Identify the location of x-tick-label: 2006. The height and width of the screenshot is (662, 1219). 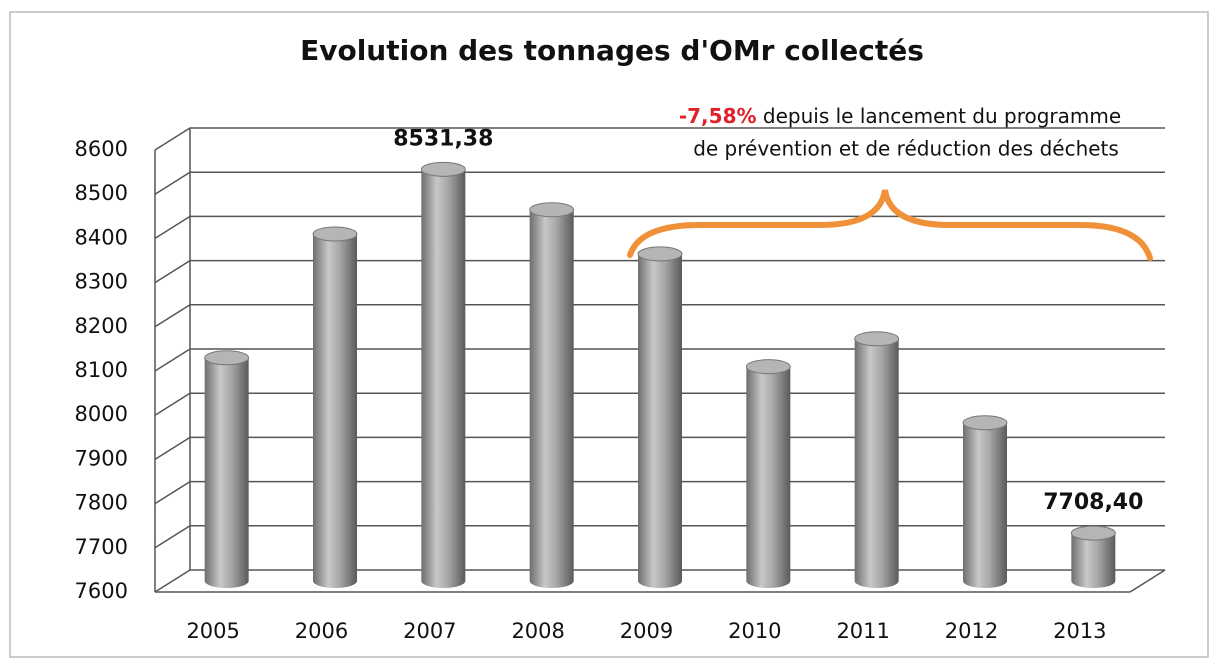
(321, 631).